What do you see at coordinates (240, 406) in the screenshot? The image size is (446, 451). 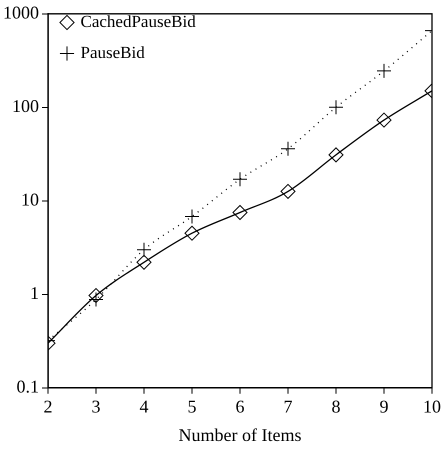 I see `x-tick-label: 6` at bounding box center [240, 406].